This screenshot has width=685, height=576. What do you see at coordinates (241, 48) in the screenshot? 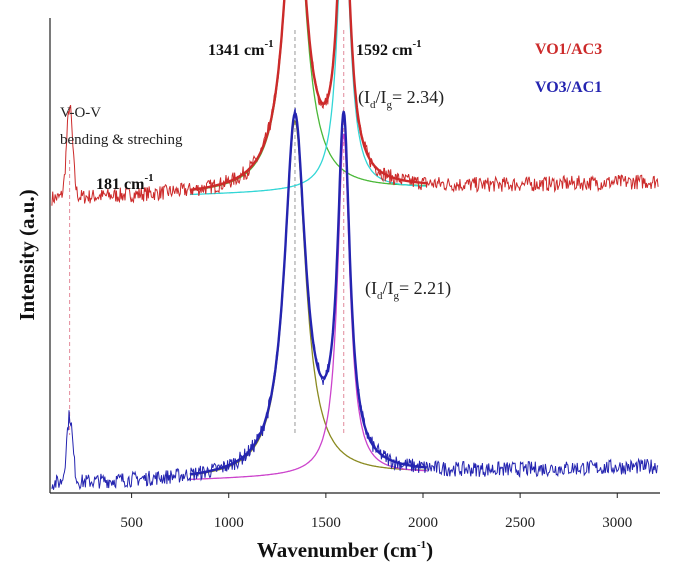
I see `peak-label-1341: 1341 cm-1` at bounding box center [241, 48].